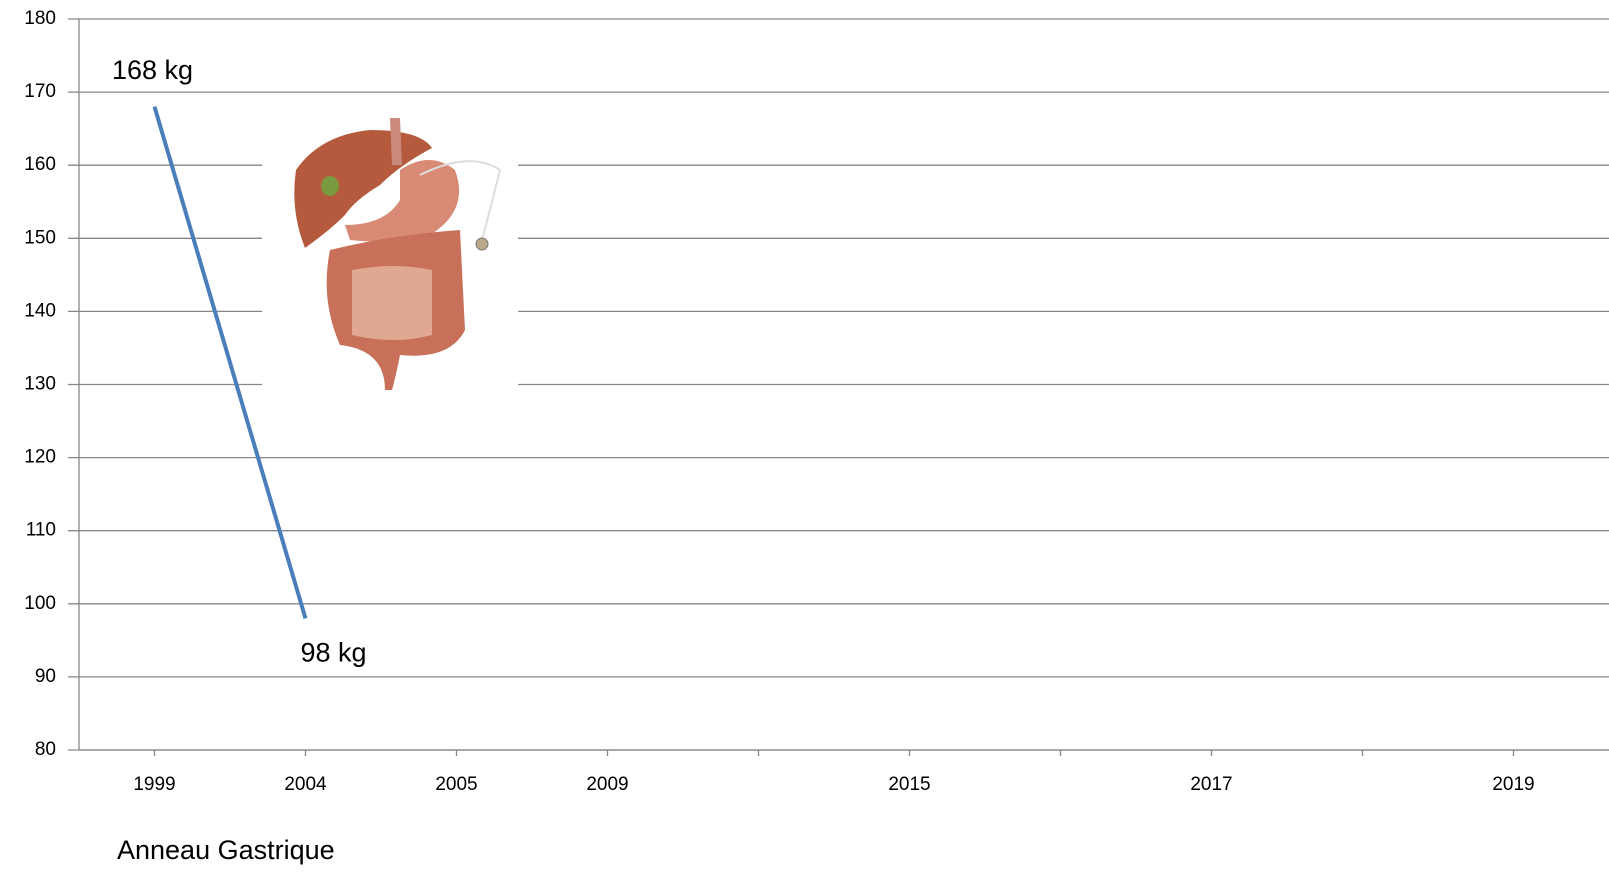 This screenshot has width=1609, height=893. What do you see at coordinates (40, 237) in the screenshot?
I see `y-tick-label: 150` at bounding box center [40, 237].